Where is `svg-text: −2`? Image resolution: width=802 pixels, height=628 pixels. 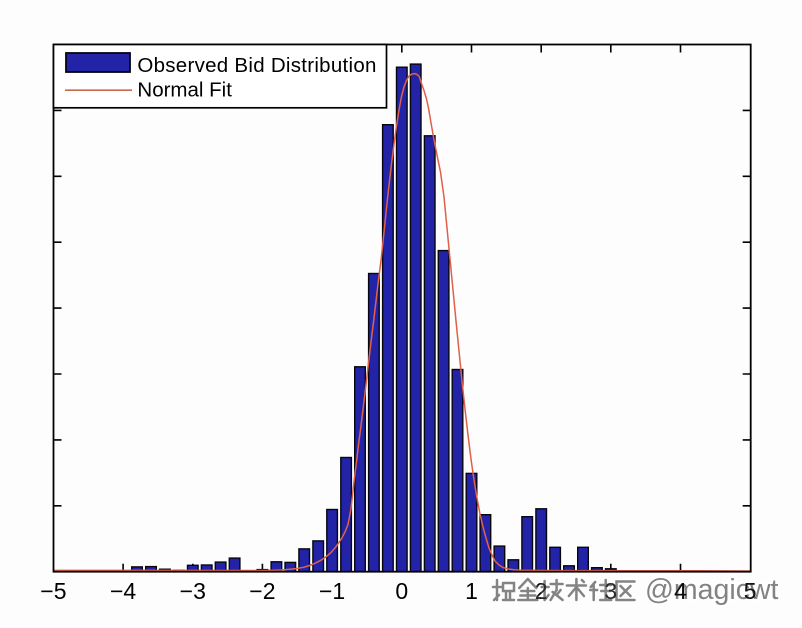 svg-text: −2 is located at coordinates (262, 591).